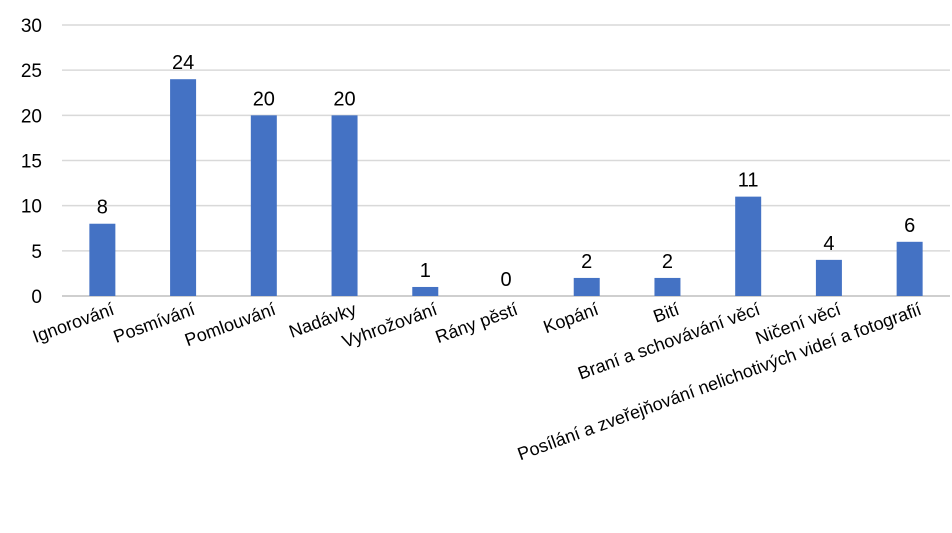  What do you see at coordinates (828, 244) in the screenshot?
I see `data-label: 4` at bounding box center [828, 244].